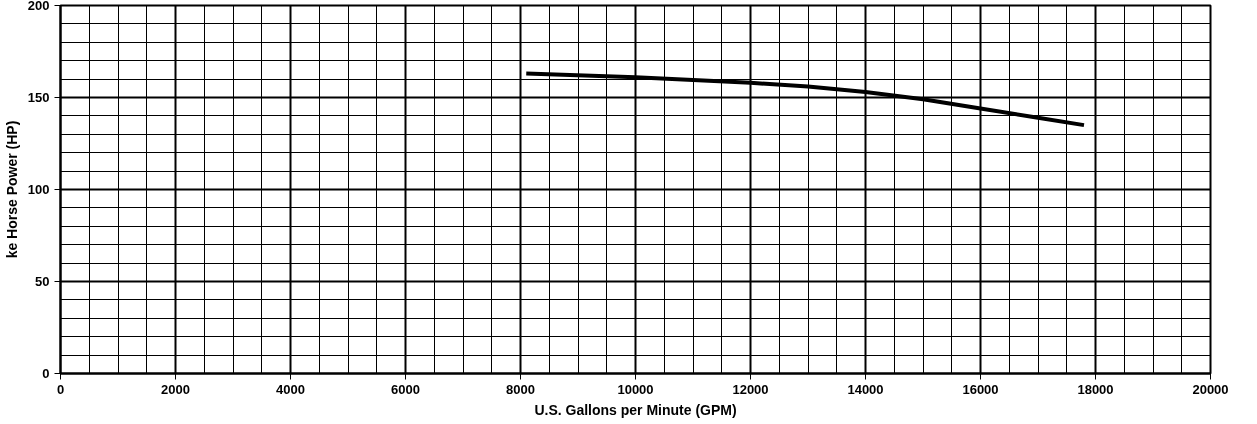 Image resolution: width=1257 pixels, height=424 pixels. Describe the element at coordinates (38, 97) in the screenshot. I see `y-tick-label: 150` at that location.